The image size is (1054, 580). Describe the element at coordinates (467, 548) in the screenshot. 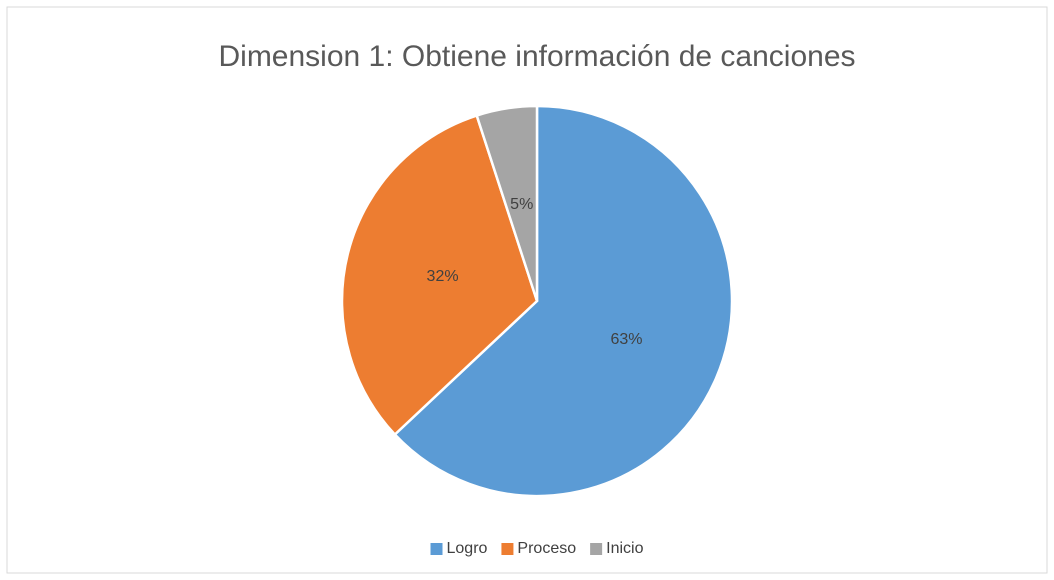

I see `legend-label: Logro` at that location.